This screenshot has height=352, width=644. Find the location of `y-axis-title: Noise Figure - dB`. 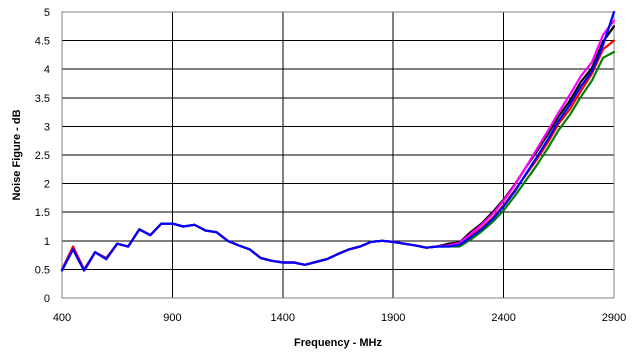

y-axis-title: Noise Figure - dB is located at coordinates (17, 154).